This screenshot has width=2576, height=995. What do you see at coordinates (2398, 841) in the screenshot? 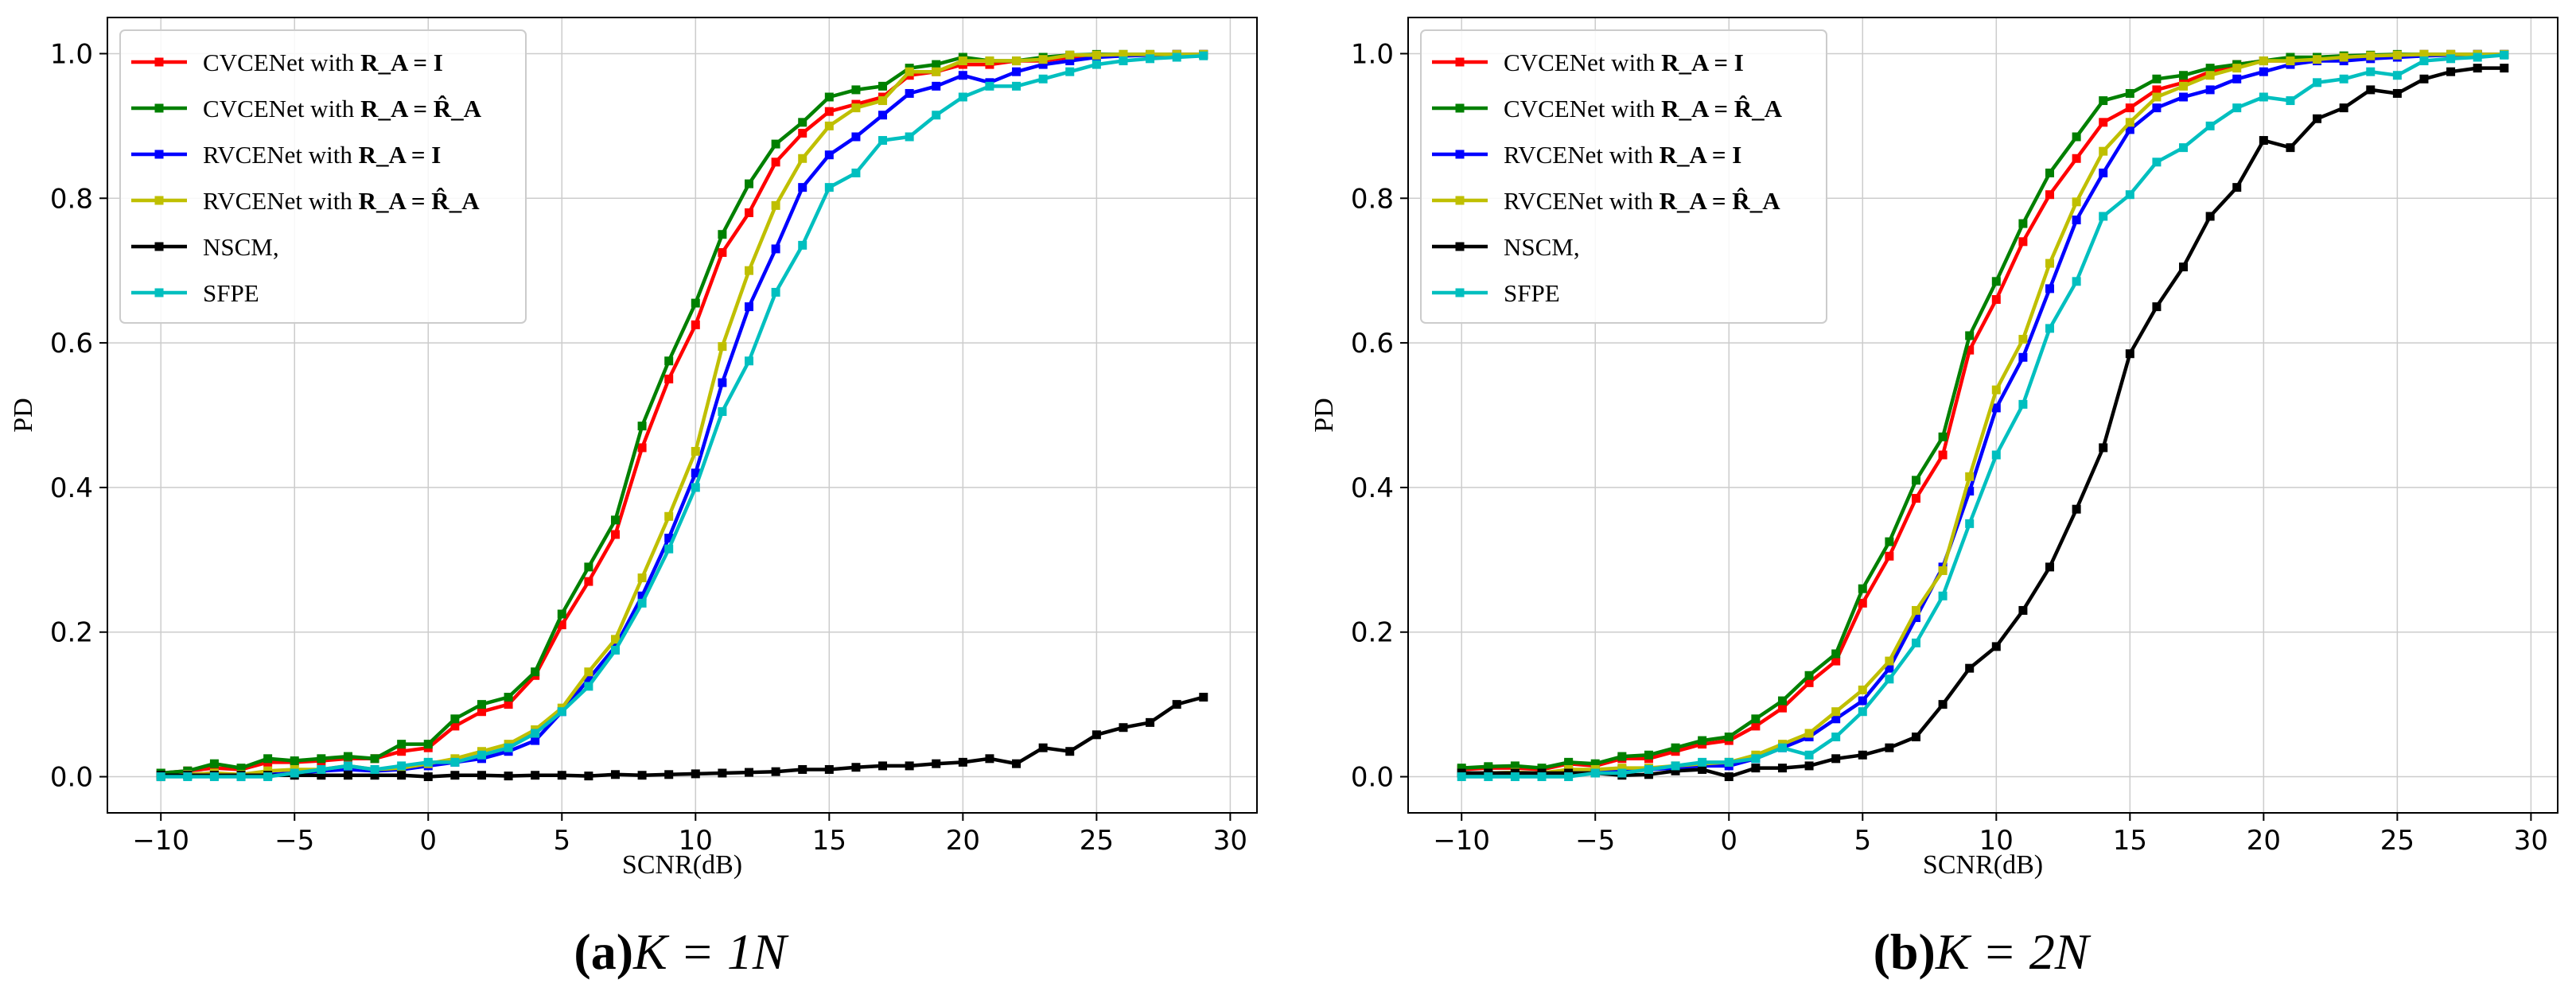
I see `x-tick-label: 25` at bounding box center [2398, 841].